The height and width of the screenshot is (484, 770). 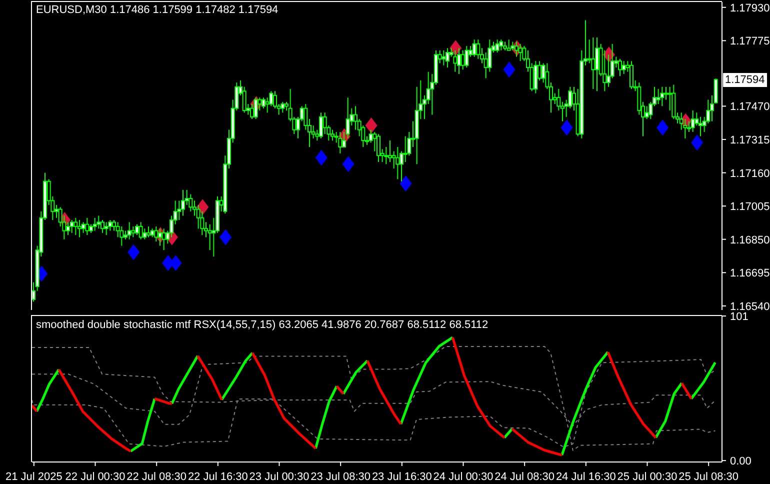 I want to click on x-tick-label: 24 Jul 08:30, so click(x=524, y=477).